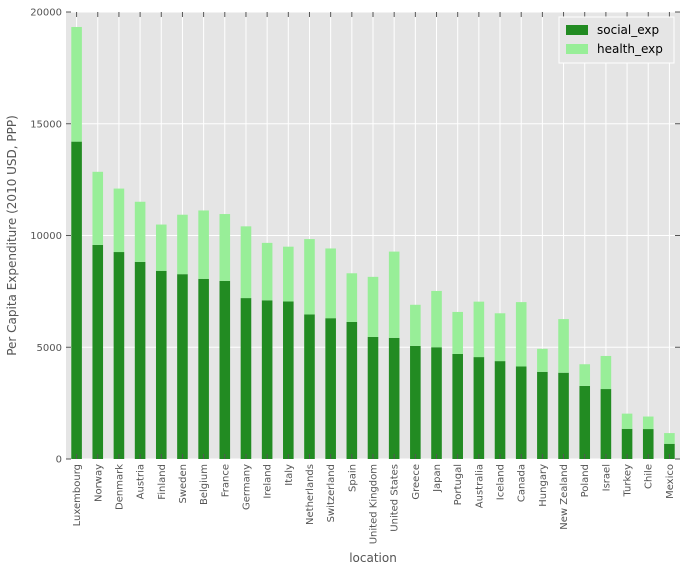  Describe the element at coordinates (289, 475) in the screenshot. I see `x-tick-label: Italy` at that location.